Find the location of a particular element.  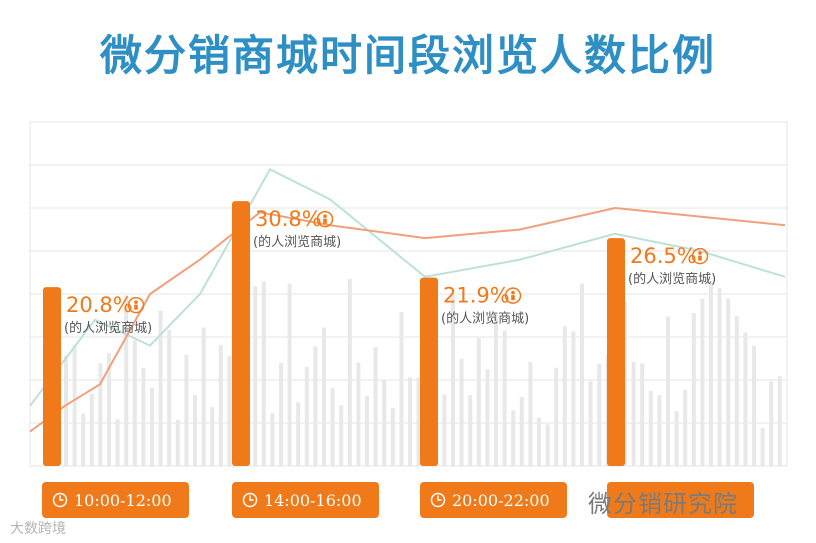

chart-title: 微分销商城时间段浏览人数比例 is located at coordinates (407, 55).